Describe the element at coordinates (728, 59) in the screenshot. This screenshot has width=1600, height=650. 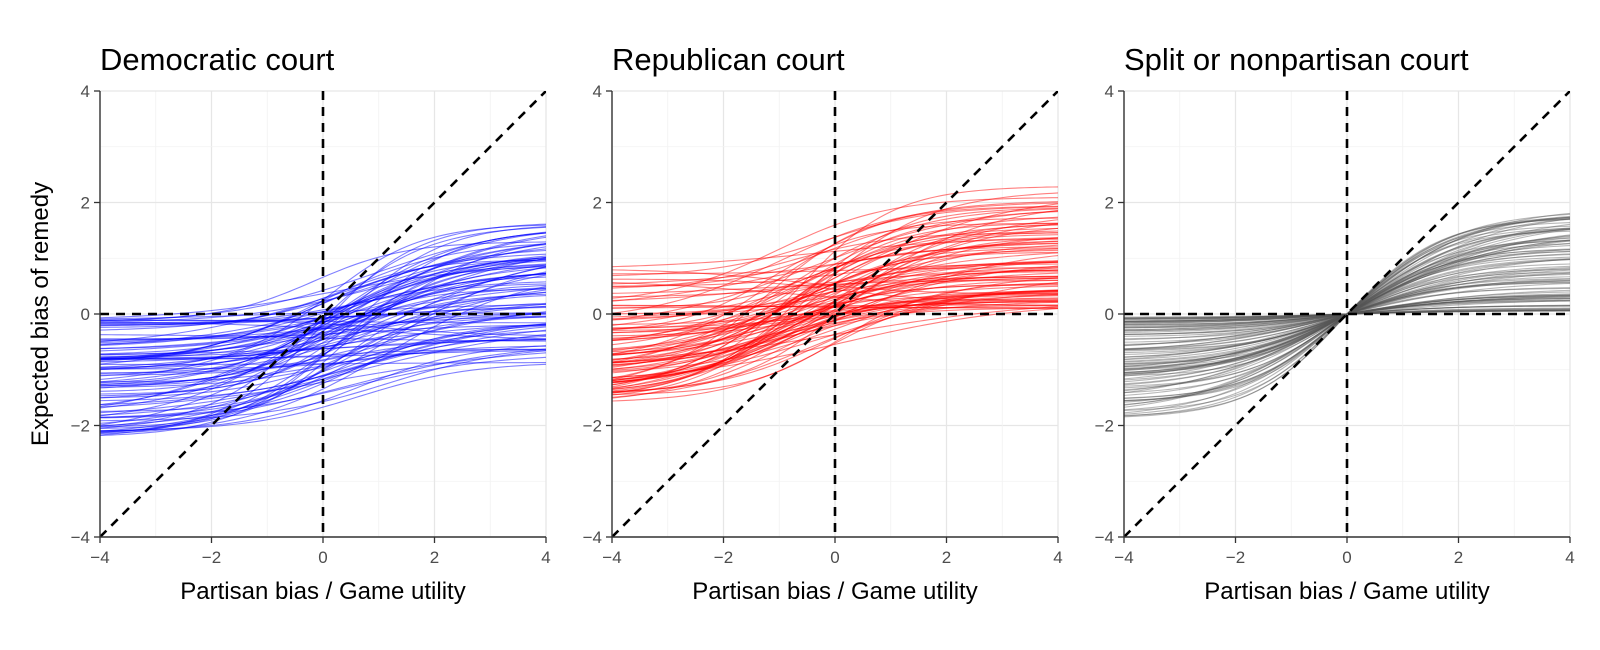
I see `panel-title: Republican court` at that location.